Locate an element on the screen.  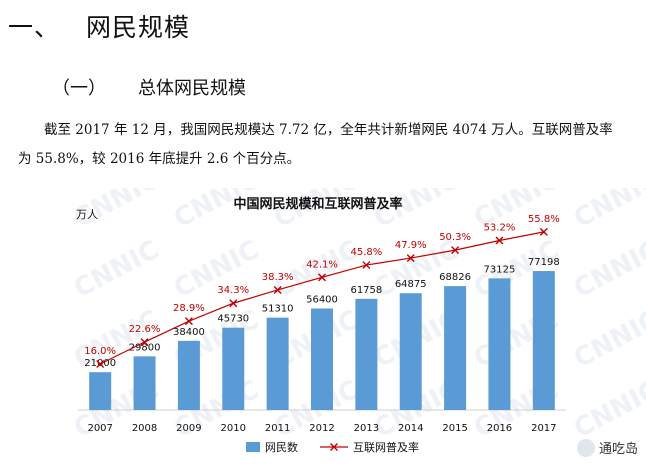
account-logo: 通吃岛 is located at coordinates (607, 447).